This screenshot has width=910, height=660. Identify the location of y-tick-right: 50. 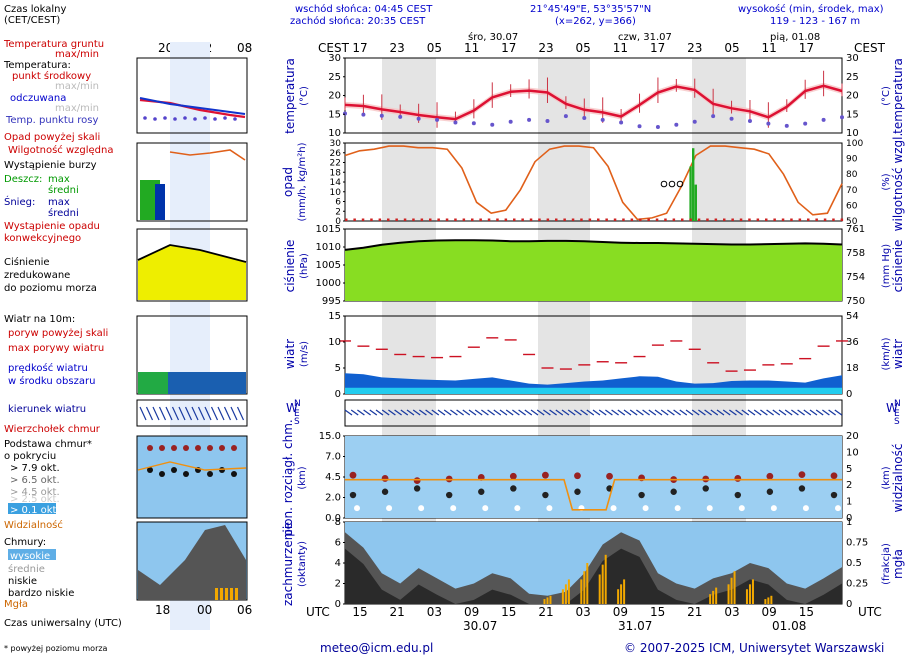
(852, 222).